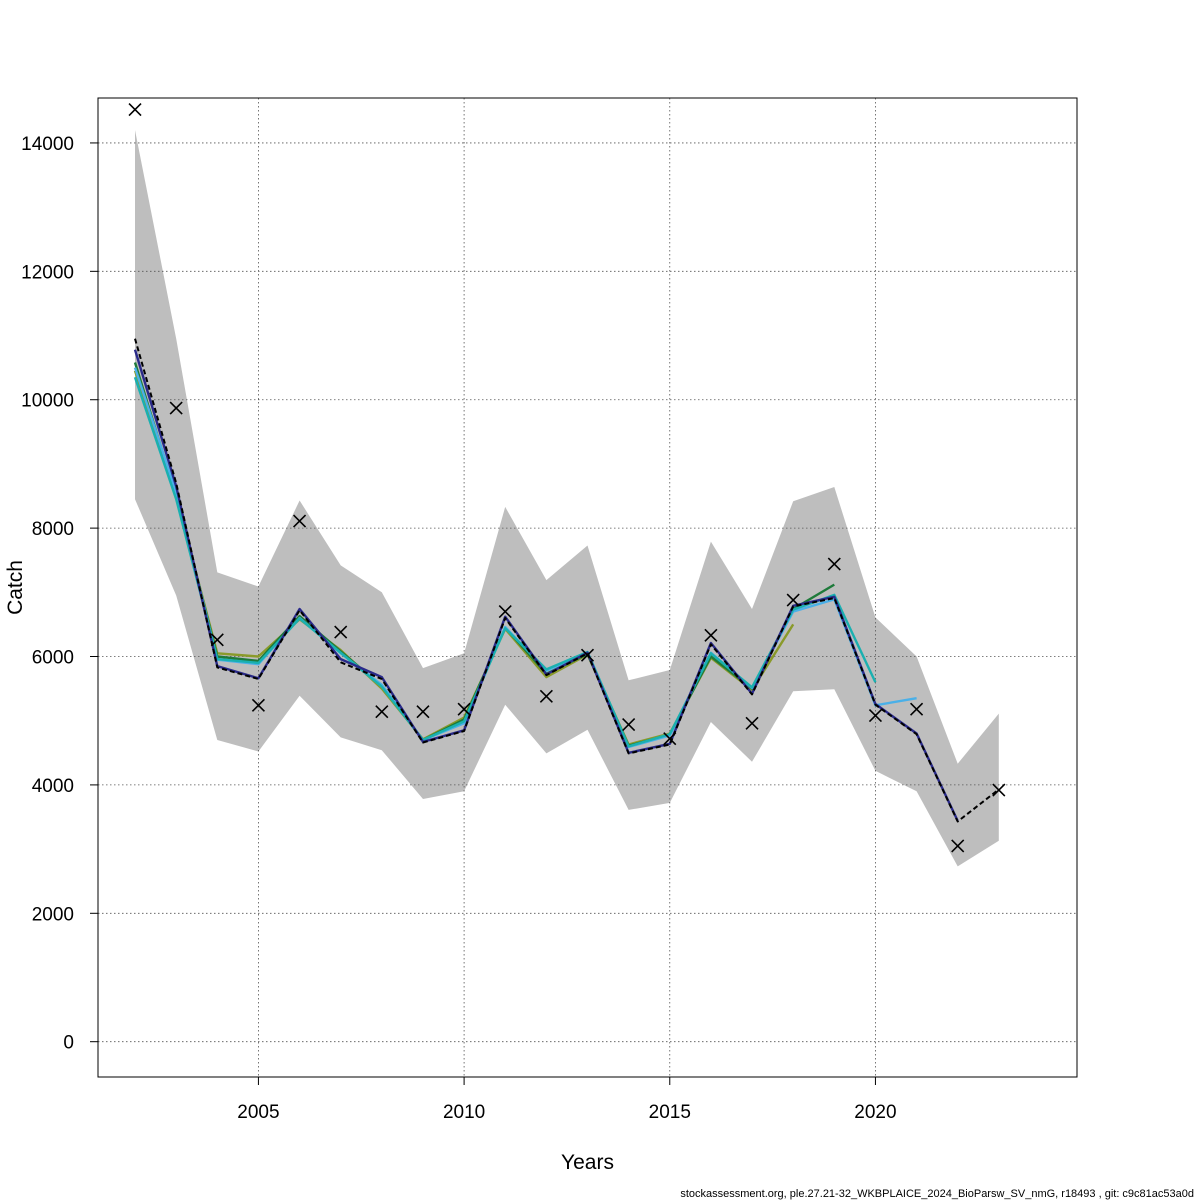  Describe the element at coordinates (53, 529) in the screenshot. I see `y-tick-label: 8000` at that location.